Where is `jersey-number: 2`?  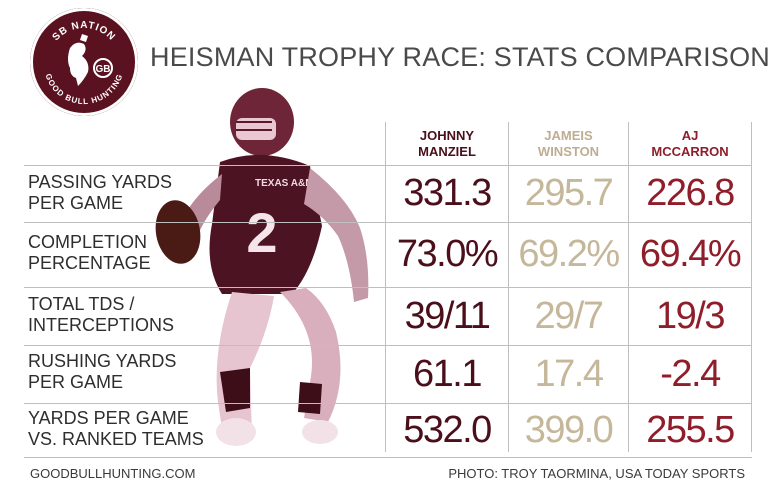 jersey-number: 2 is located at coordinates (261, 232).